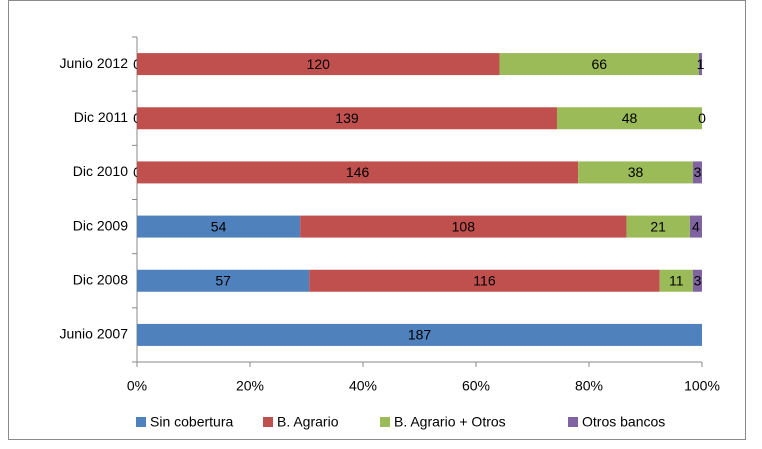 The height and width of the screenshot is (449, 762). Describe the element at coordinates (100, 171) in the screenshot. I see `y-tick-label: Dic 2010` at that location.